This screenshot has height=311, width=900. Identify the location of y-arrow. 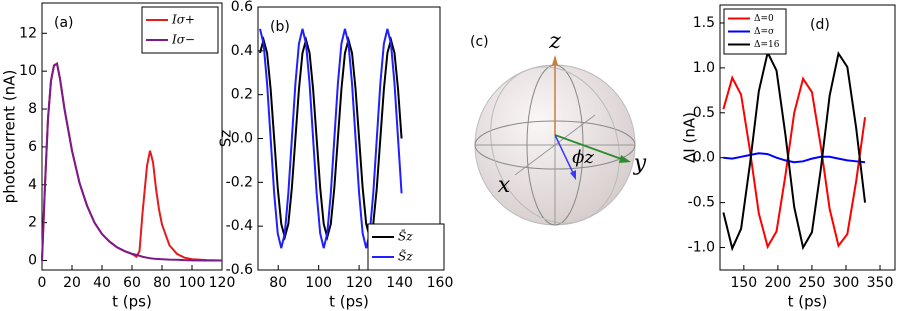
(591, 148).